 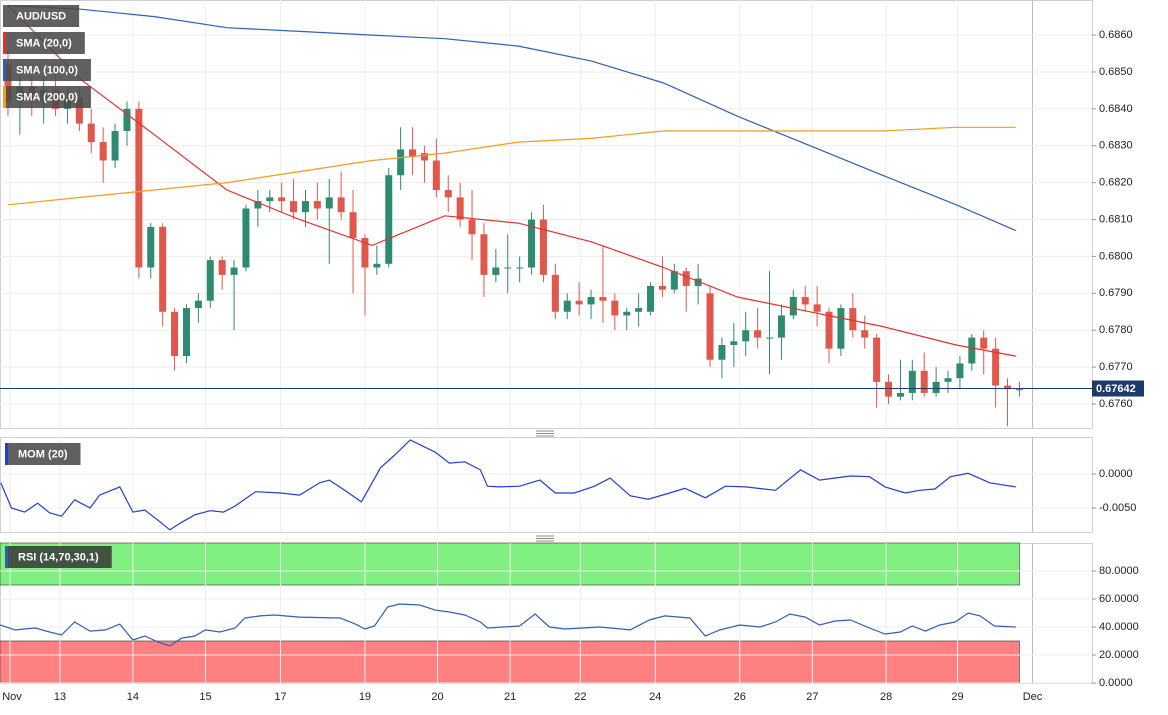 I want to click on y-tick-label: 0.6850, so click(x=1116, y=72).